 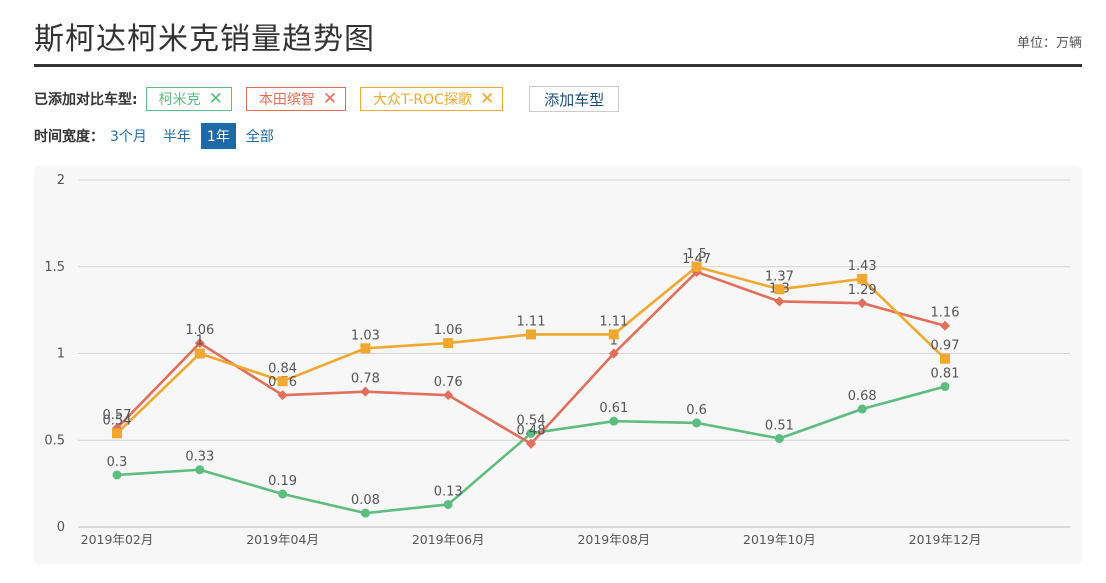 What do you see at coordinates (365, 500) in the screenshot?
I see `data-label: 0.08` at bounding box center [365, 500].